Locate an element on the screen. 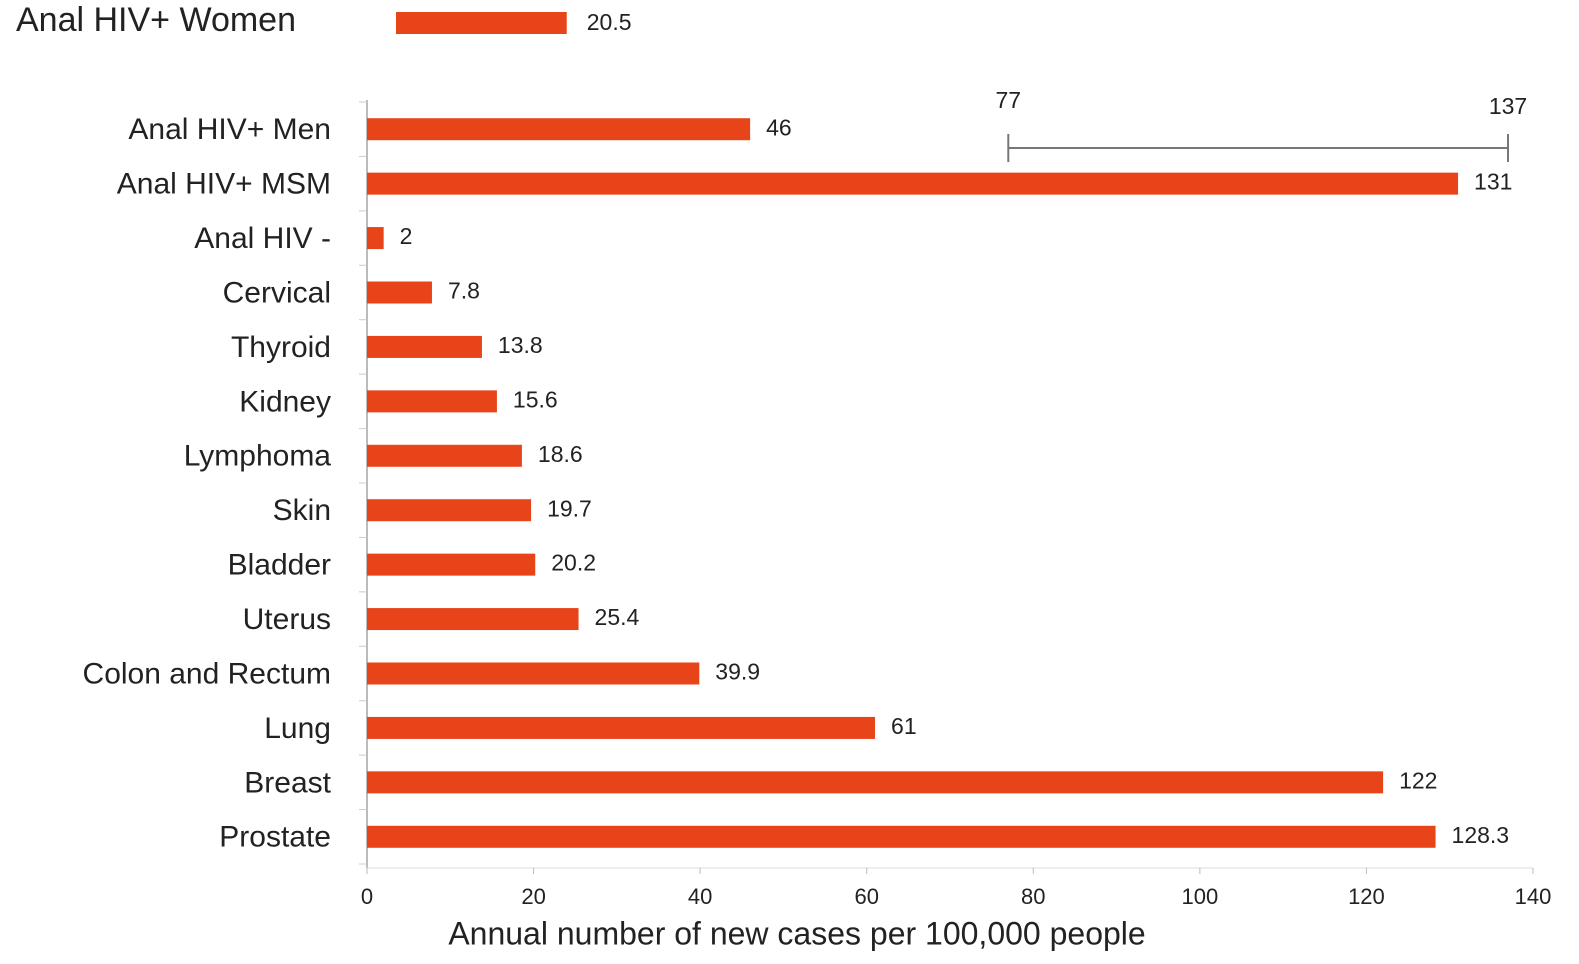 The height and width of the screenshot is (964, 1579). y-tick-label: Kidney is located at coordinates (285, 401).